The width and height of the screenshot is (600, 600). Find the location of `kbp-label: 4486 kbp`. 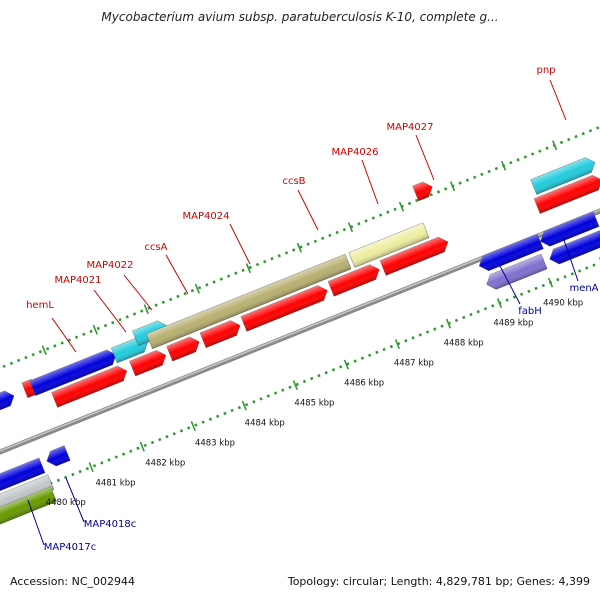

kbp-label: 4486 kbp is located at coordinates (364, 383).